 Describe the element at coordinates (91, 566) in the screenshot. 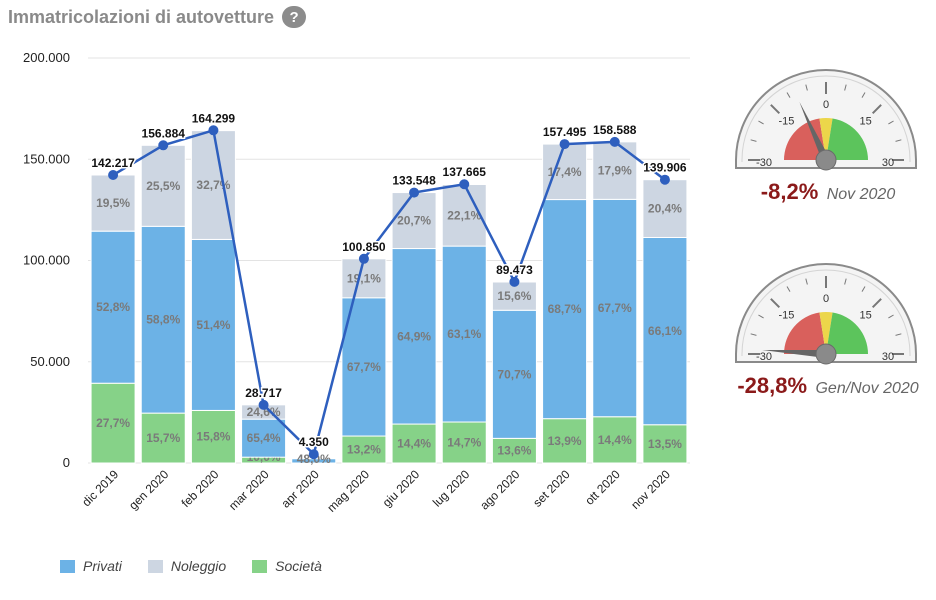

I see `legend-item-privati: Privati` at that location.